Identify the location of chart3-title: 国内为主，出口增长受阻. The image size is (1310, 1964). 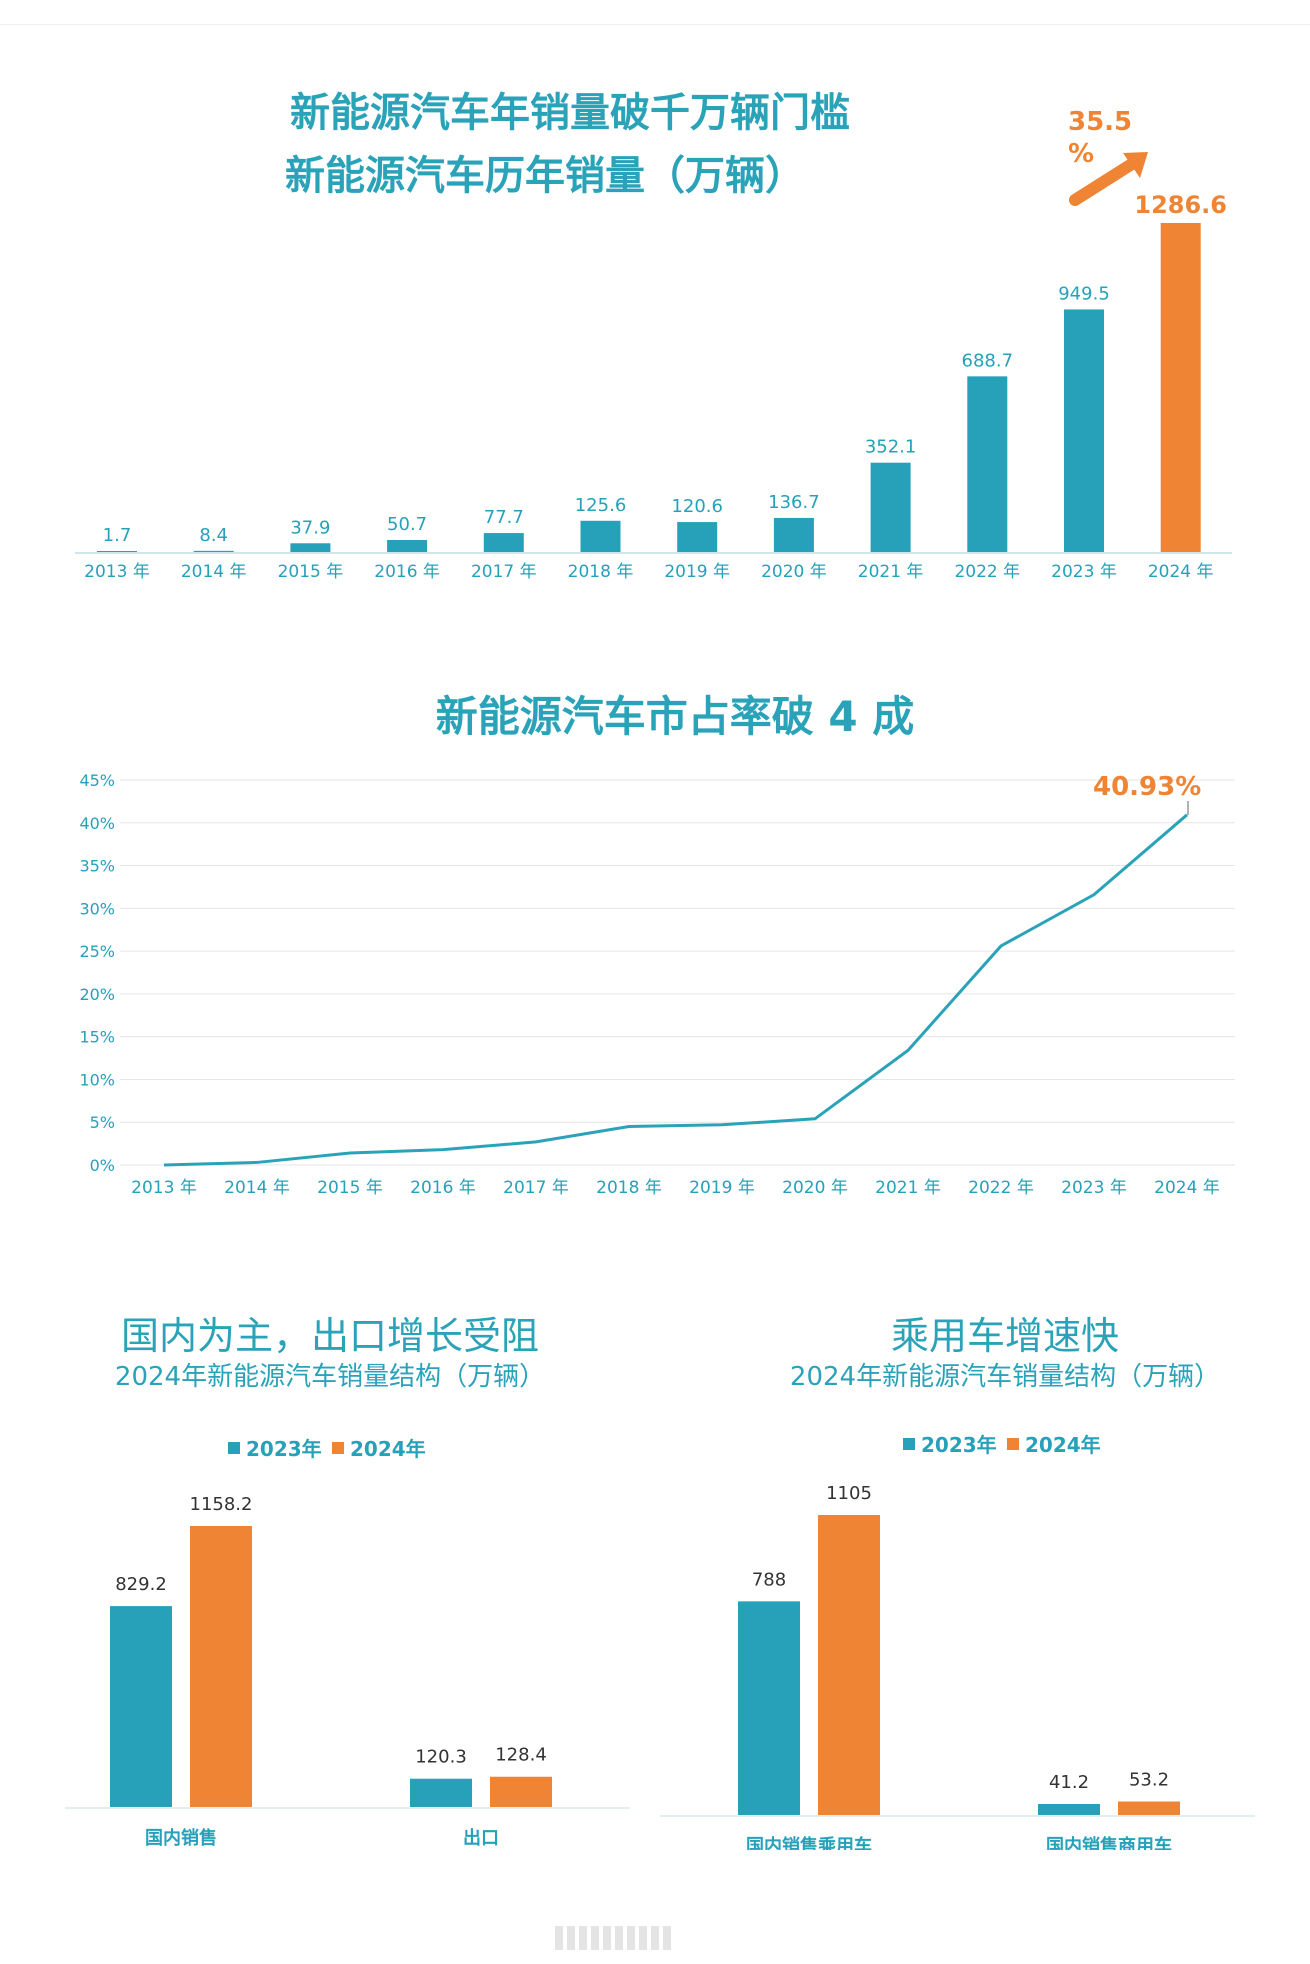
(329, 1336).